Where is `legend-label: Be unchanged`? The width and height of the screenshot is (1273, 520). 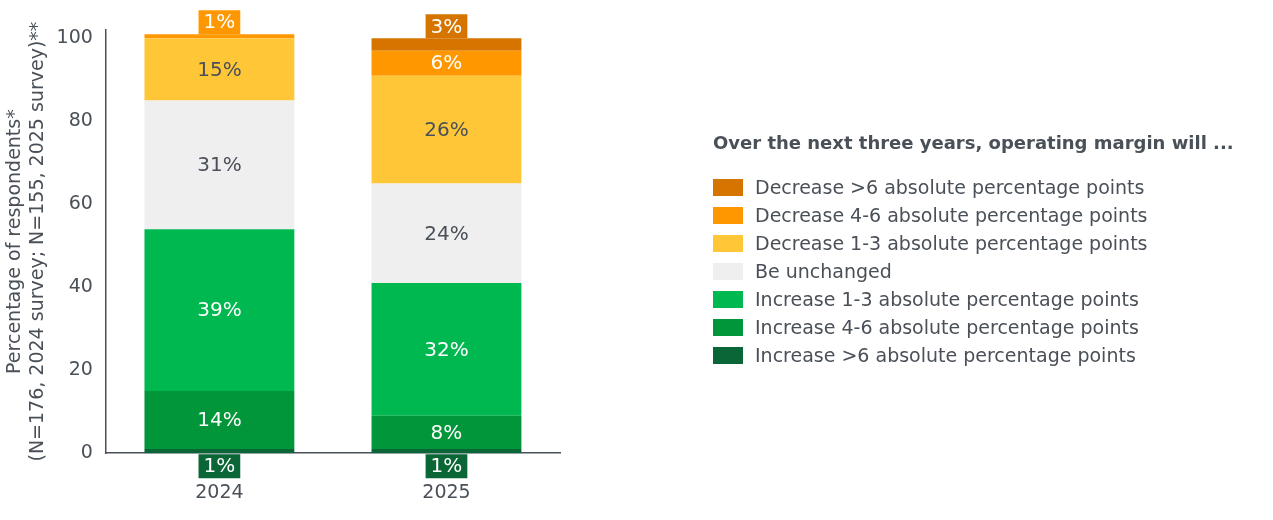 legend-label: Be unchanged is located at coordinates (823, 271).